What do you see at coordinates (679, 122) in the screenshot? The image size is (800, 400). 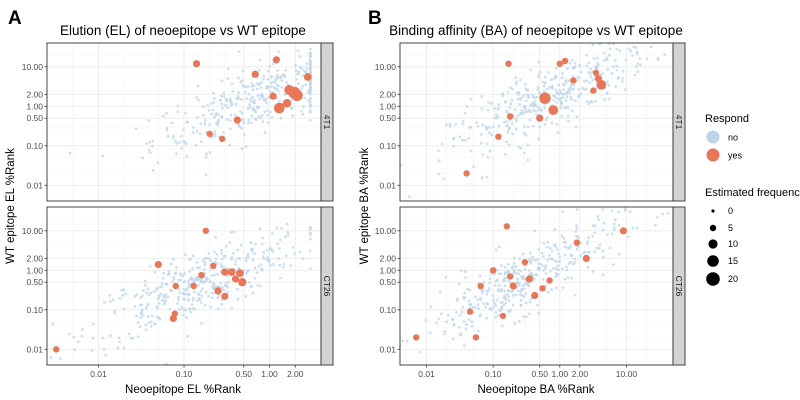 I see `facet-strip-label: 4T1` at bounding box center [679, 122].